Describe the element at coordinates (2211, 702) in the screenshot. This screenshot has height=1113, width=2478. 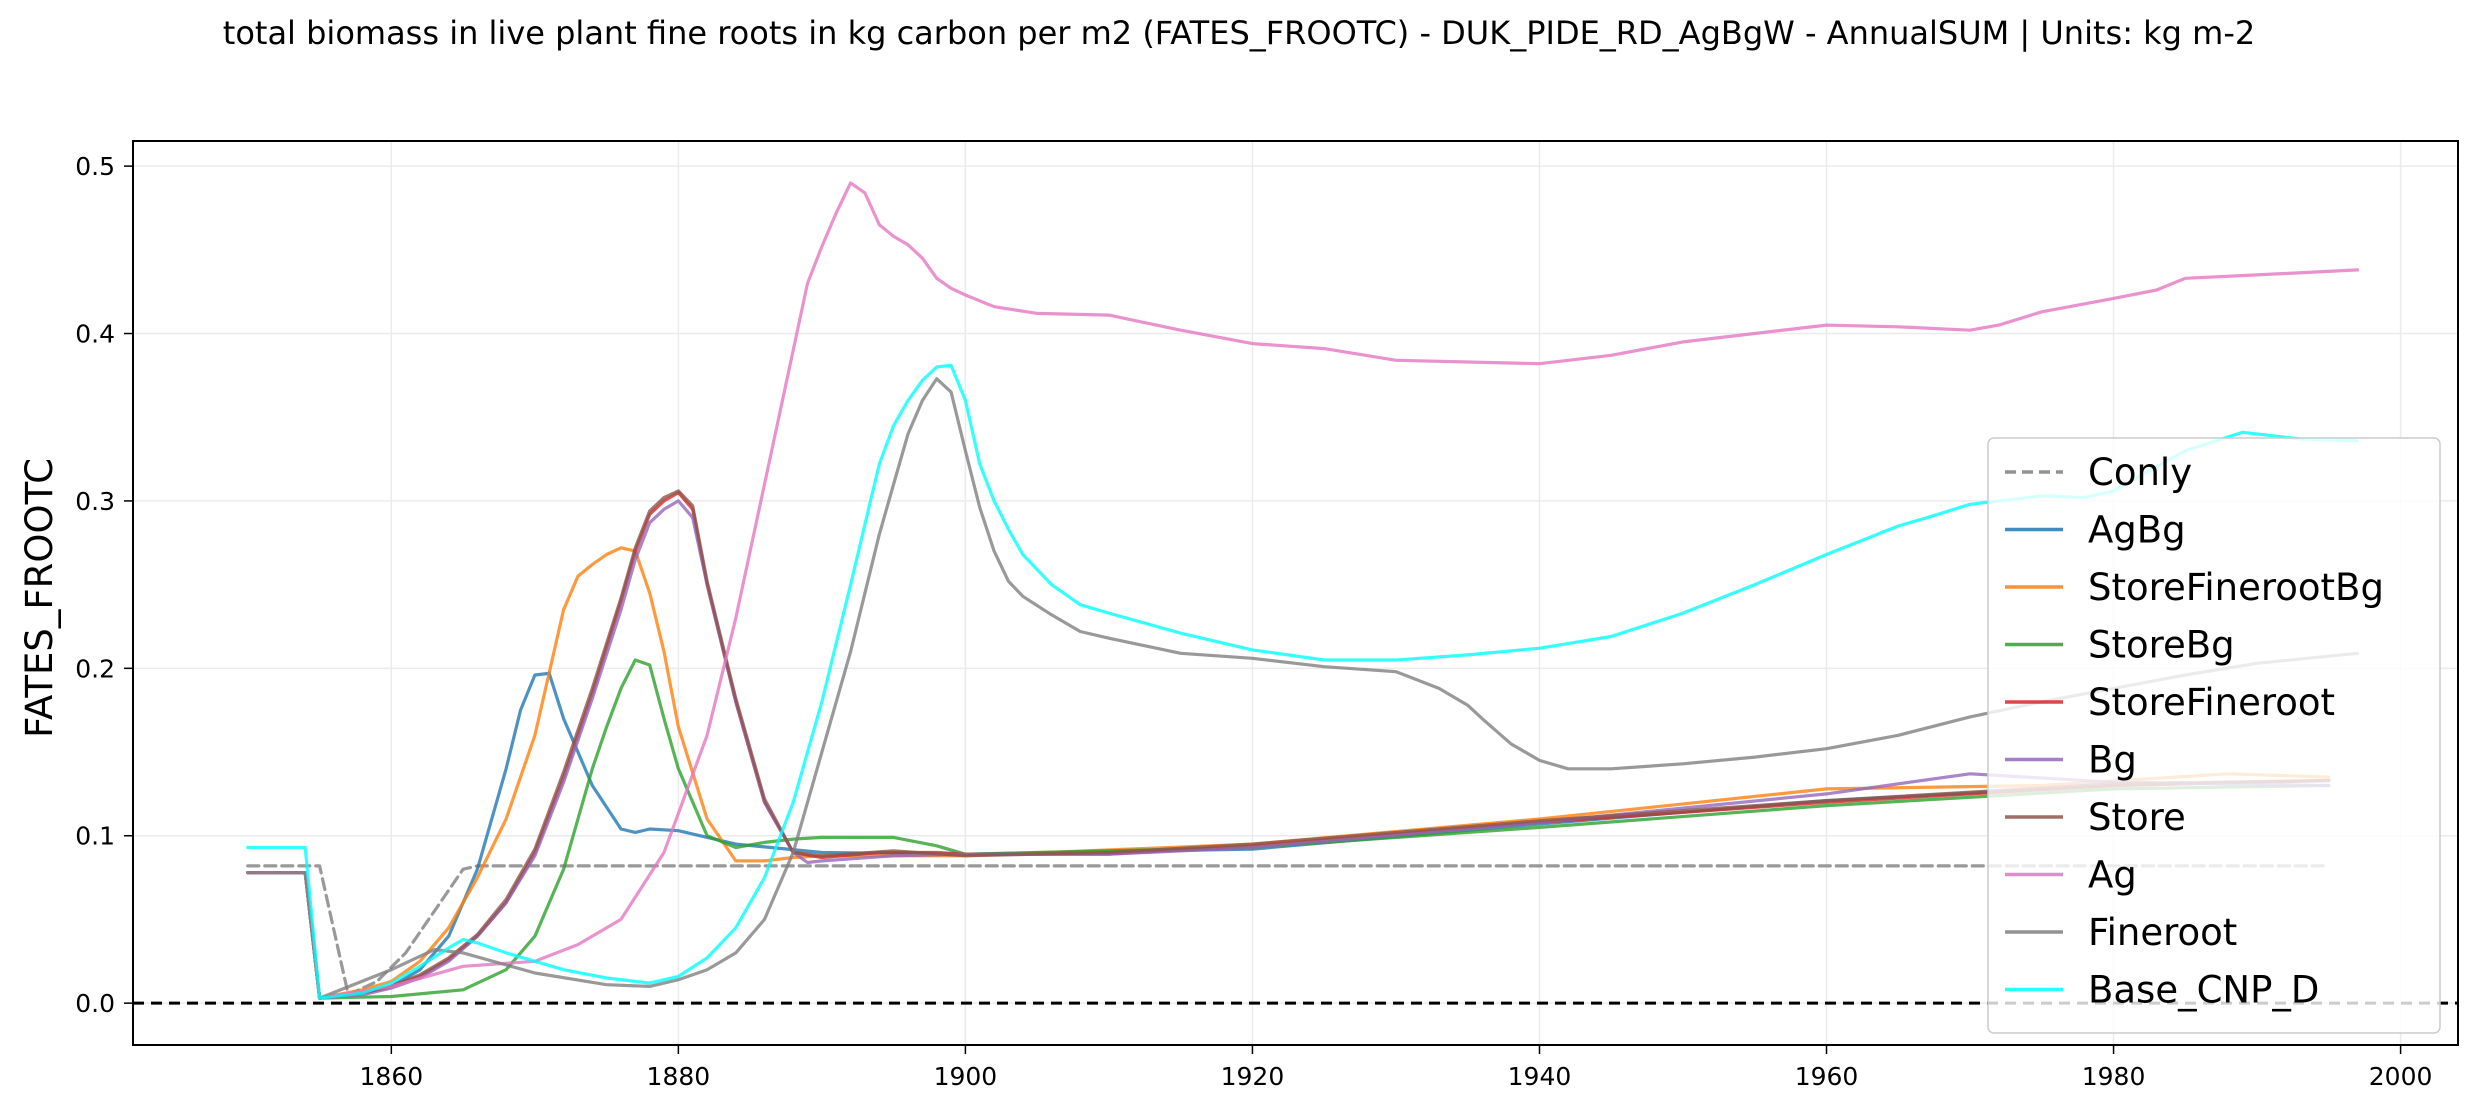
I see `legend-label-storefineroot: StoreFineroot` at that location.